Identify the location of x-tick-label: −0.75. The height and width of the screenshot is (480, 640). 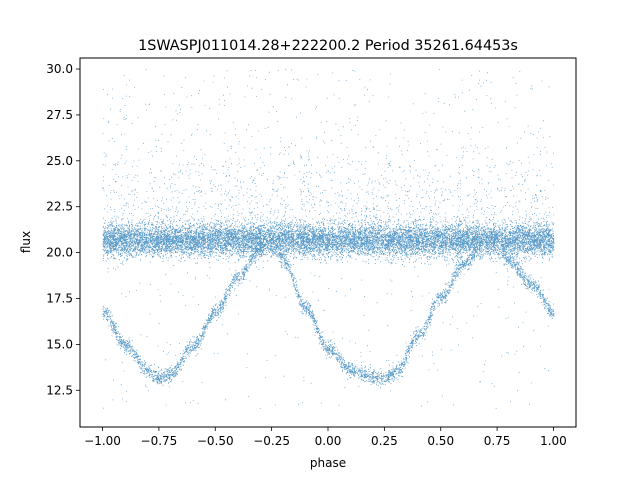
(159, 441).